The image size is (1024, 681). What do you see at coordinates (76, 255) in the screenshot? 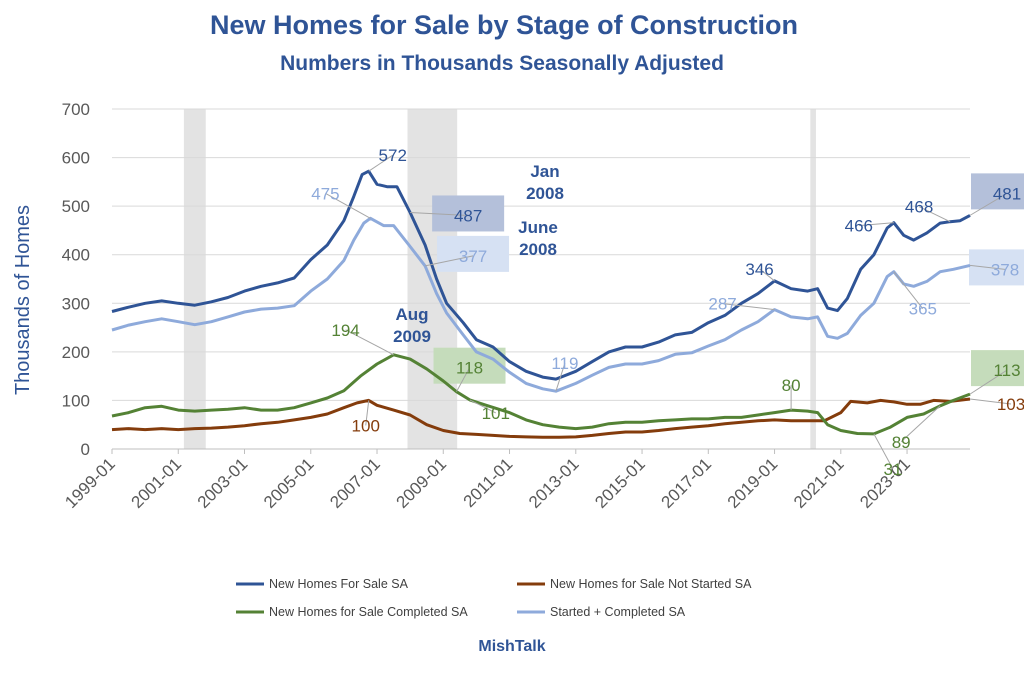
I see `y-tick-label: 400` at bounding box center [76, 255].